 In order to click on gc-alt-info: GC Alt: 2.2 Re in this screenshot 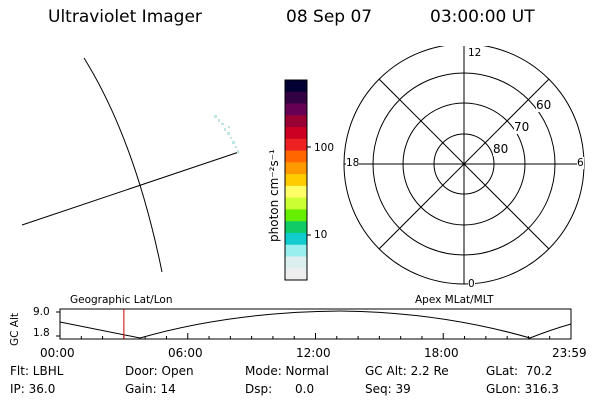, I will do `click(407, 371)`.